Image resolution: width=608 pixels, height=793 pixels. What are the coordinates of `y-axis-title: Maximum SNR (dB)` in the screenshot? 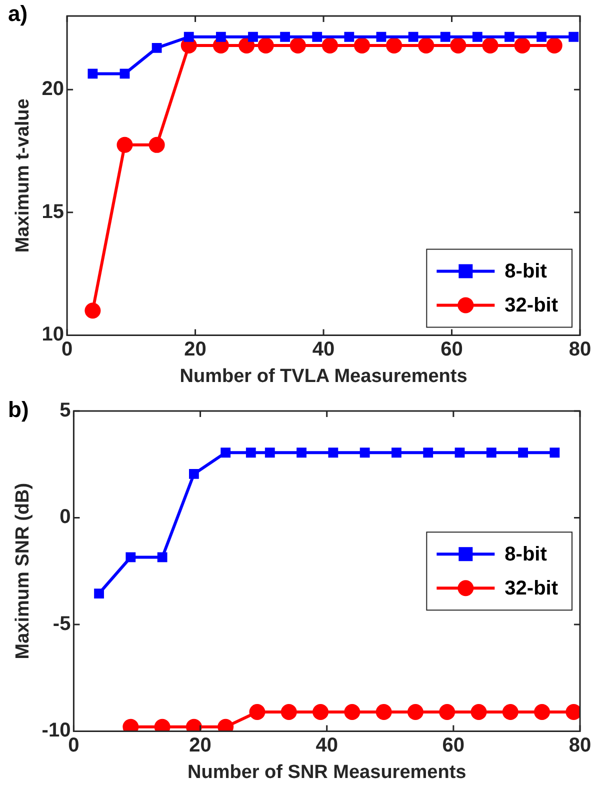 It's located at (23, 571).